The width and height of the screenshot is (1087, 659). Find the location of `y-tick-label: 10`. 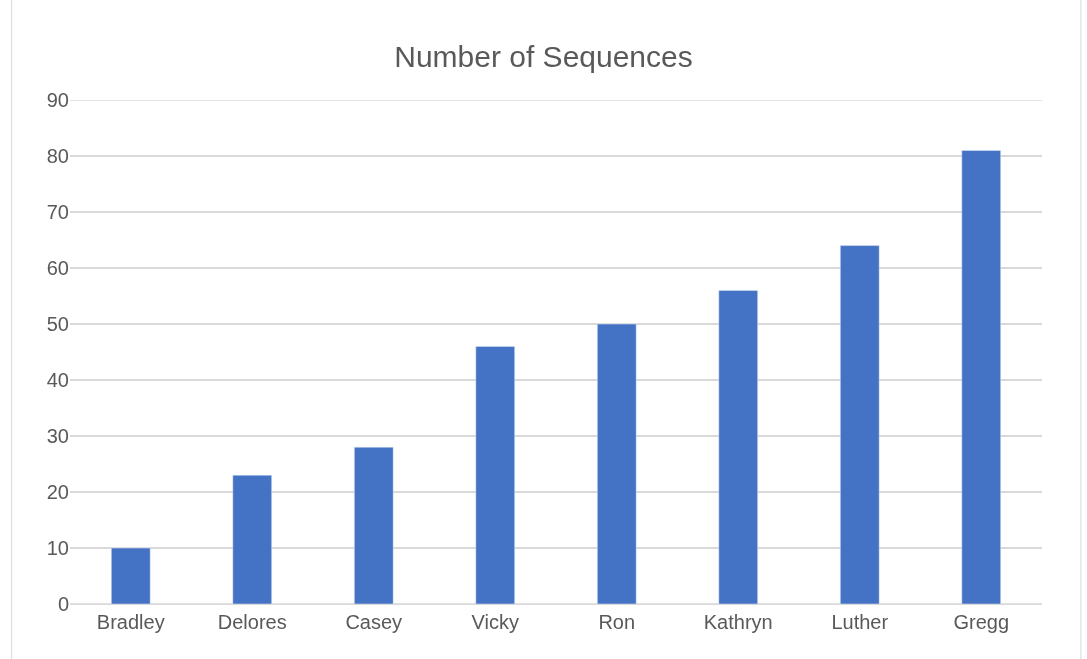

y-tick-label: 10 is located at coordinates (57, 548).